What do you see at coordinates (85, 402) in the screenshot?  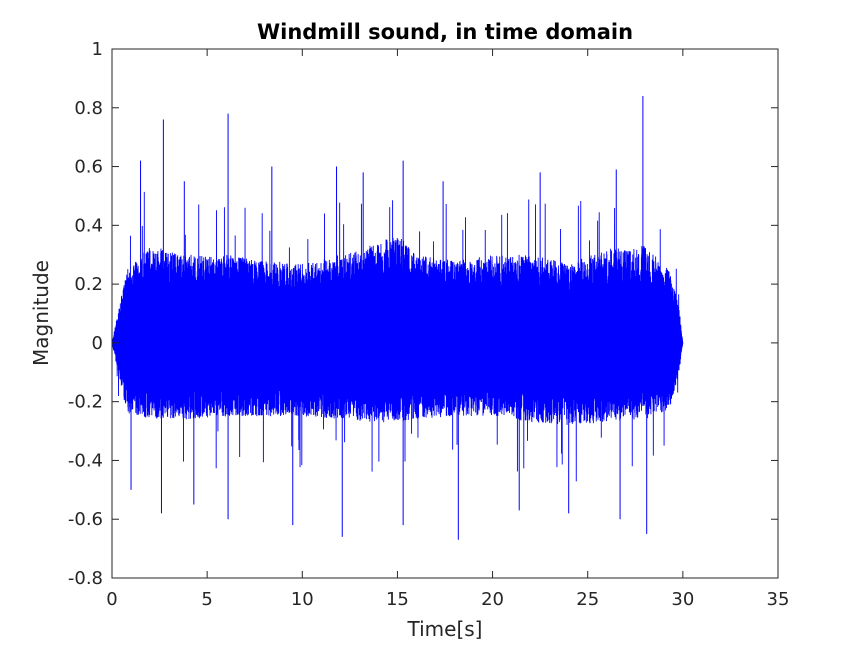 I see `y-tick-label: -0.2` at bounding box center [85, 402].